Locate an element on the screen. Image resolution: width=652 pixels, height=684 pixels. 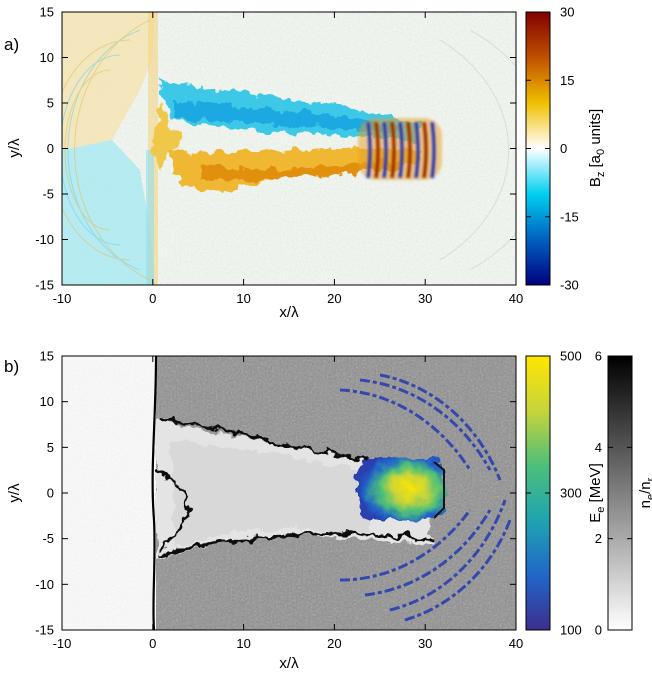
colorbar-energy-tick-label: 500 is located at coordinates (571, 356).